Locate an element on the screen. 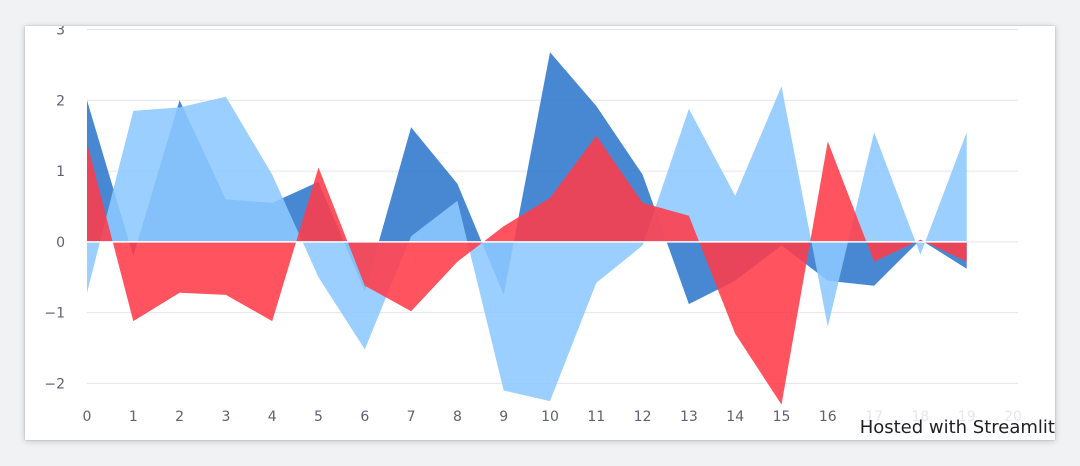  x-tick-label: 3 is located at coordinates (225, 417).